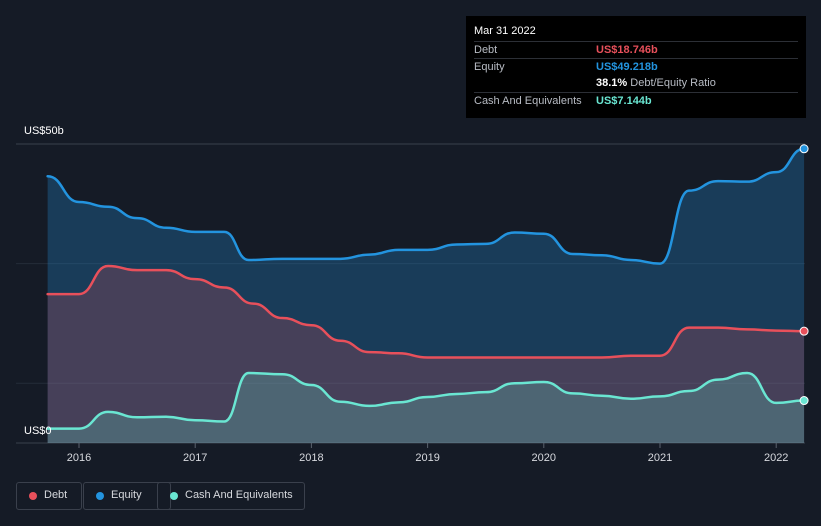 The image size is (821, 526). What do you see at coordinates (544, 458) in the screenshot?
I see `x-tick-label-2020: 2020` at bounding box center [544, 458].